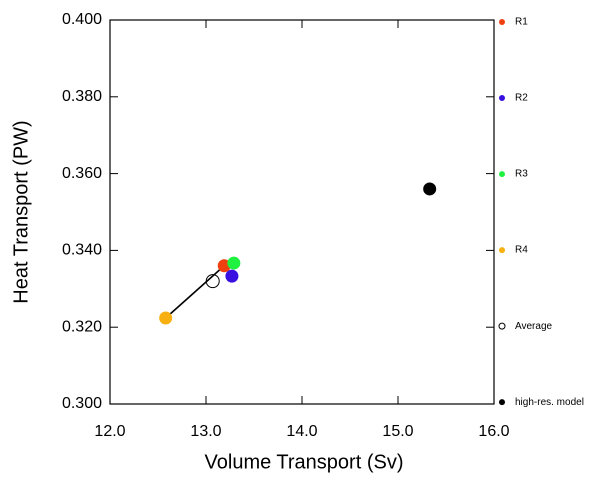 The width and height of the screenshot is (600, 491). What do you see at coordinates (82, 403) in the screenshot?
I see `y-tick-label: 0.300` at bounding box center [82, 403].